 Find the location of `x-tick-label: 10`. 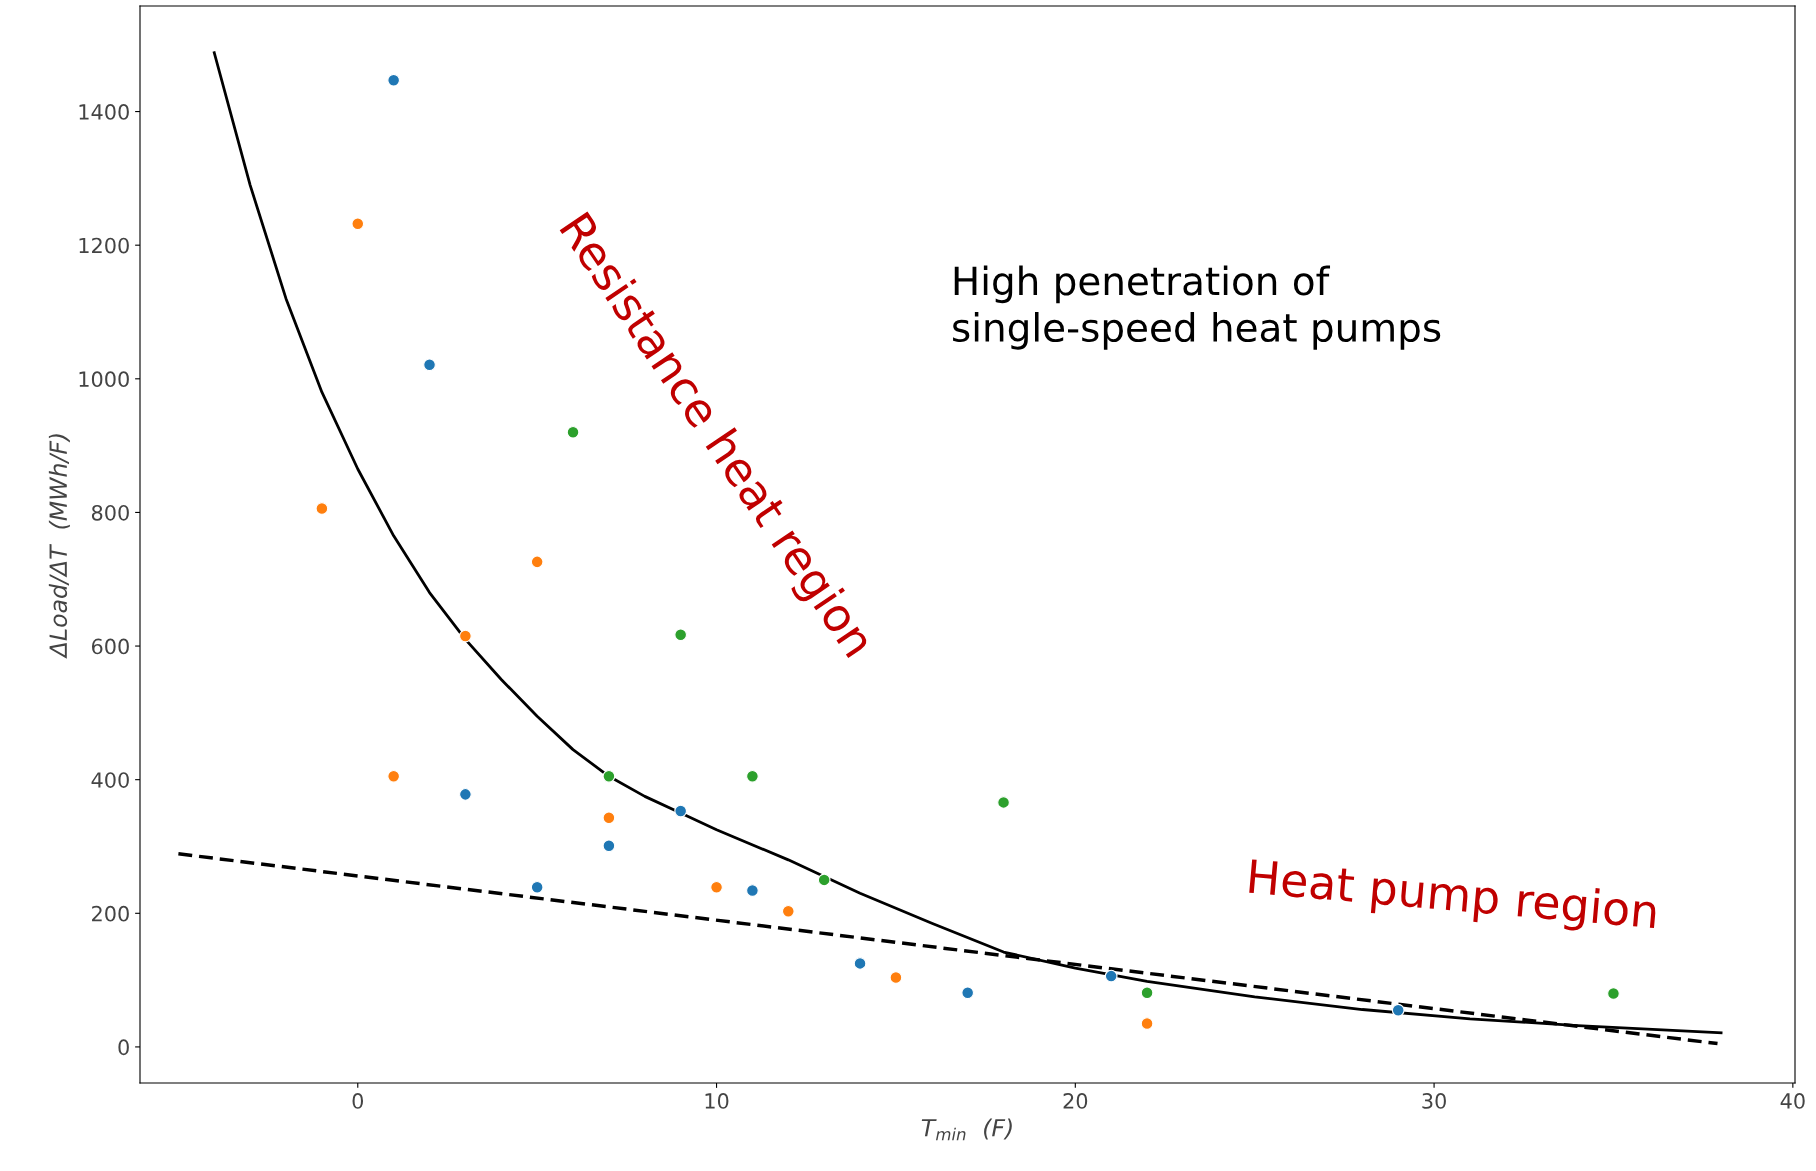

x-tick-label: 10 is located at coordinates (717, 1101).